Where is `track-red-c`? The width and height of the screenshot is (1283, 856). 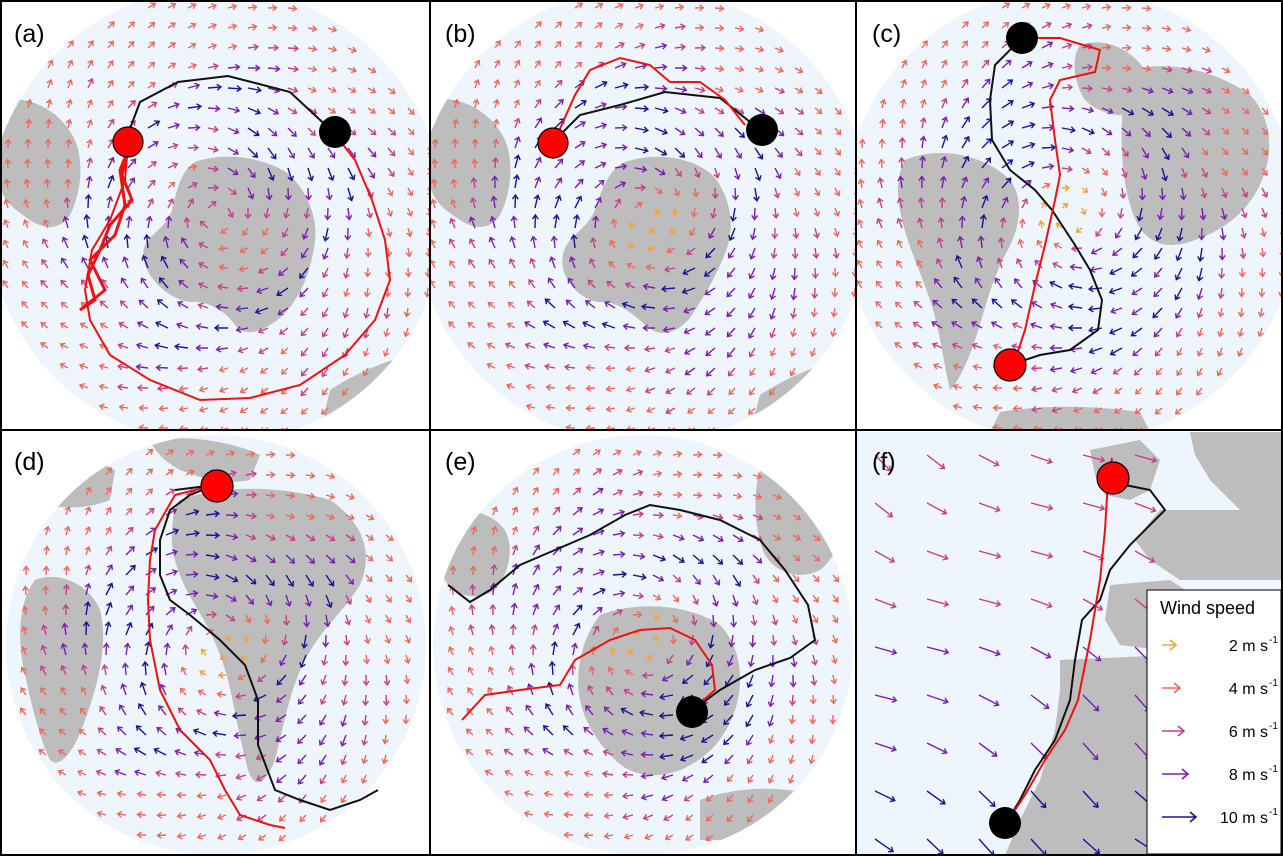
track-red-c is located at coordinates (1058, 199).